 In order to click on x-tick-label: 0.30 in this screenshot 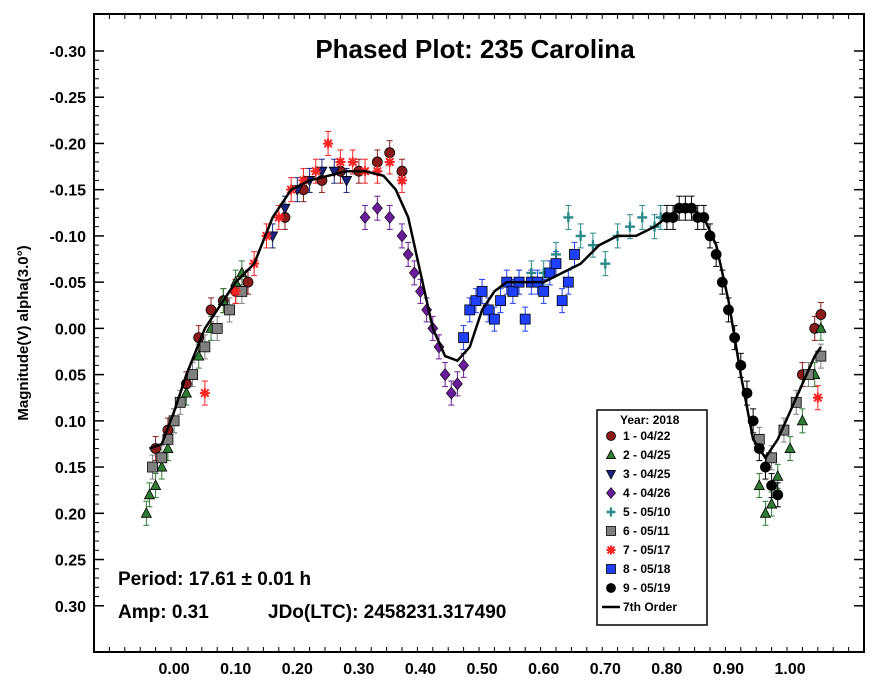, I will do `click(358, 669)`.